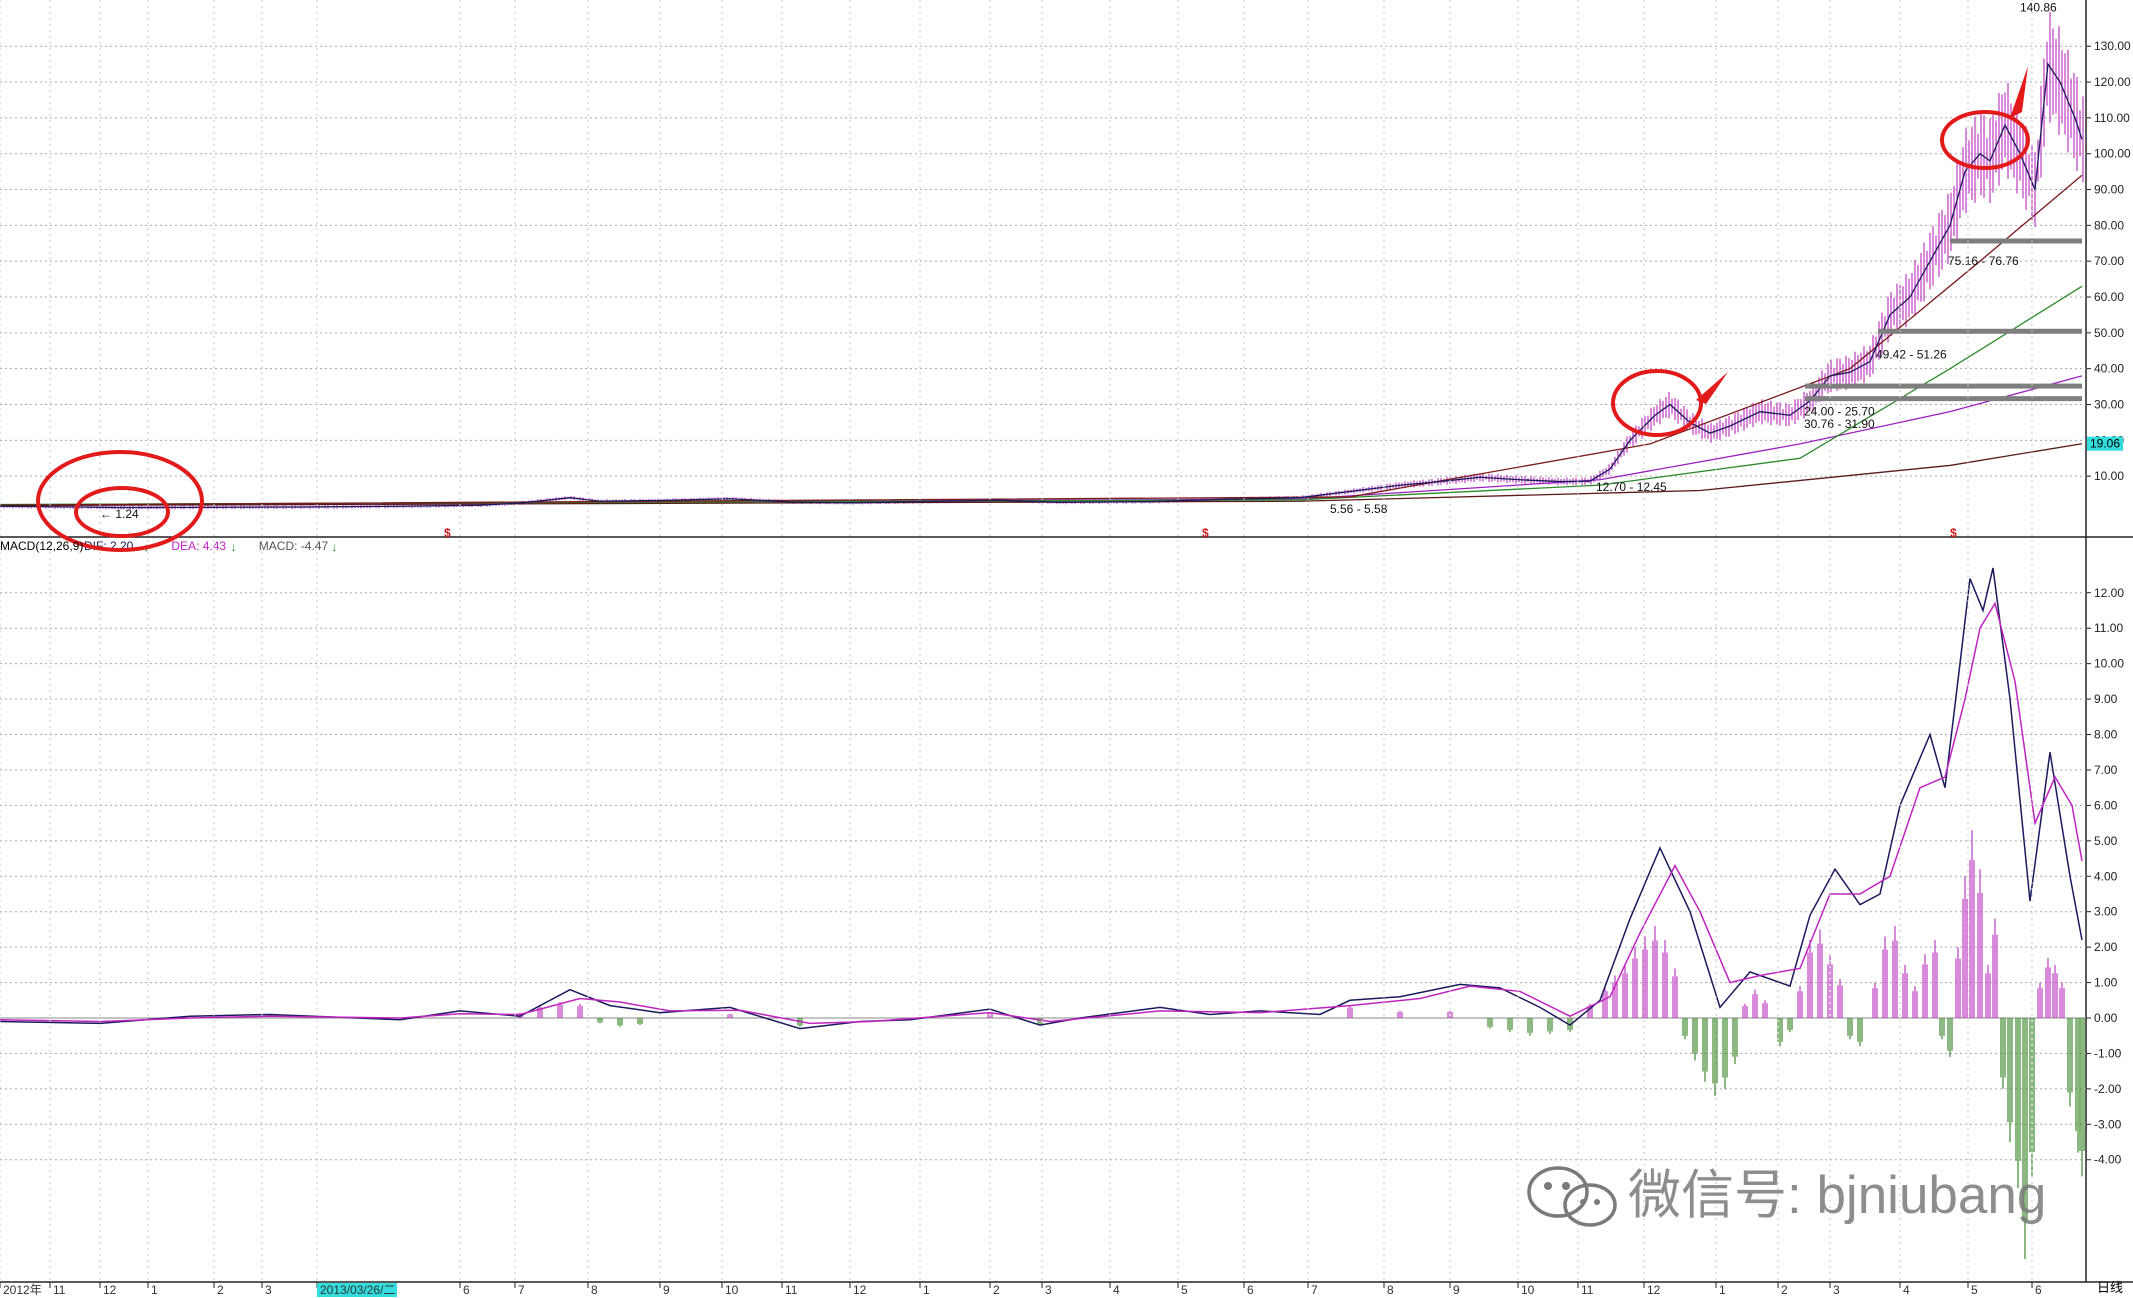 The height and width of the screenshot is (1298, 2133). What do you see at coordinates (2109, 664) in the screenshot?
I see `macd-tick-label: 10.00` at bounding box center [2109, 664].